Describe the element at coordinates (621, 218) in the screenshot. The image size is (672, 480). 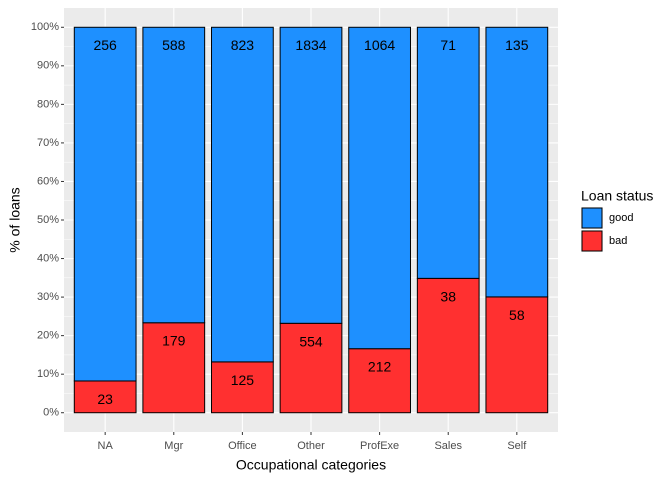
I see `legend-label: good` at that location.